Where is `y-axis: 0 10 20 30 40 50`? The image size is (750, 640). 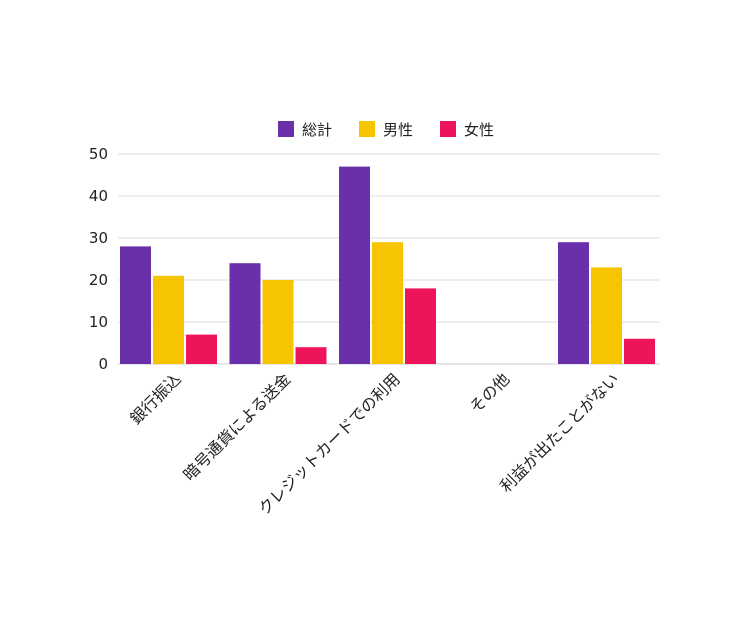
y-axis: 0 10 20 30 40 50 is located at coordinates (98, 259).